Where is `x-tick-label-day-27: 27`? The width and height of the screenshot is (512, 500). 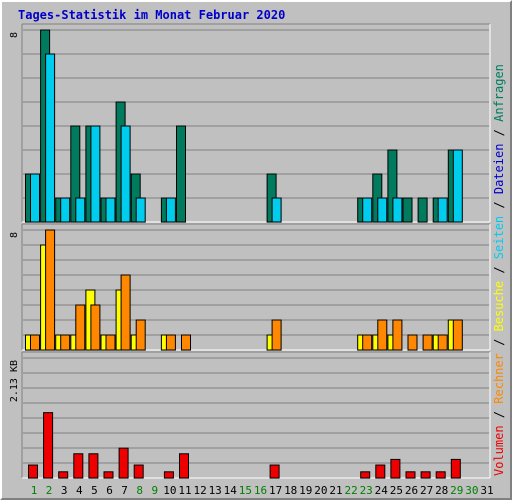 x-tick-label-day-27: 27 is located at coordinates (426, 490).